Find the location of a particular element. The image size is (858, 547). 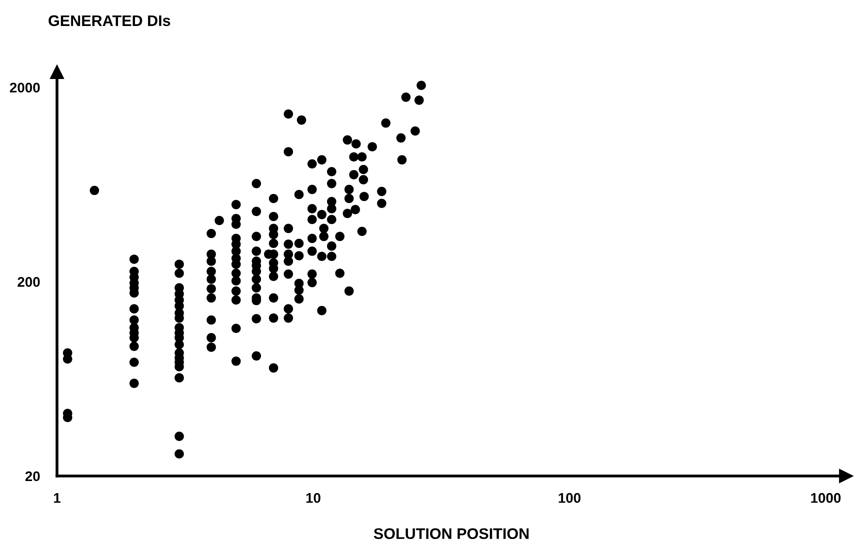

y-tick-label: 200 is located at coordinates (29, 282).